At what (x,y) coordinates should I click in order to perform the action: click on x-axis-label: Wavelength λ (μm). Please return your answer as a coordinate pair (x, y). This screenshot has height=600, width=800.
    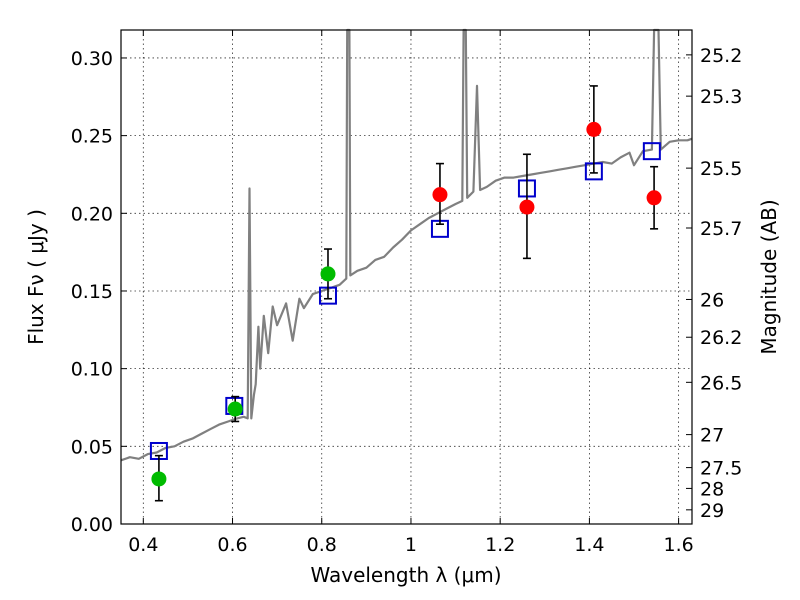
    Looking at the image, I should click on (405, 575).